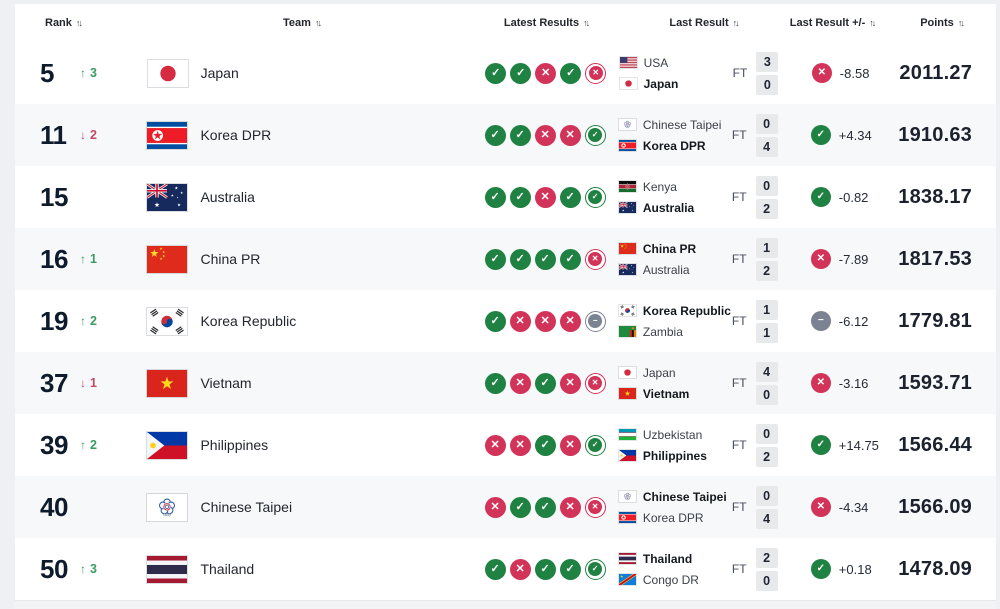  What do you see at coordinates (88, 569) in the screenshot?
I see `rank-movement: ↑ 3` at bounding box center [88, 569].